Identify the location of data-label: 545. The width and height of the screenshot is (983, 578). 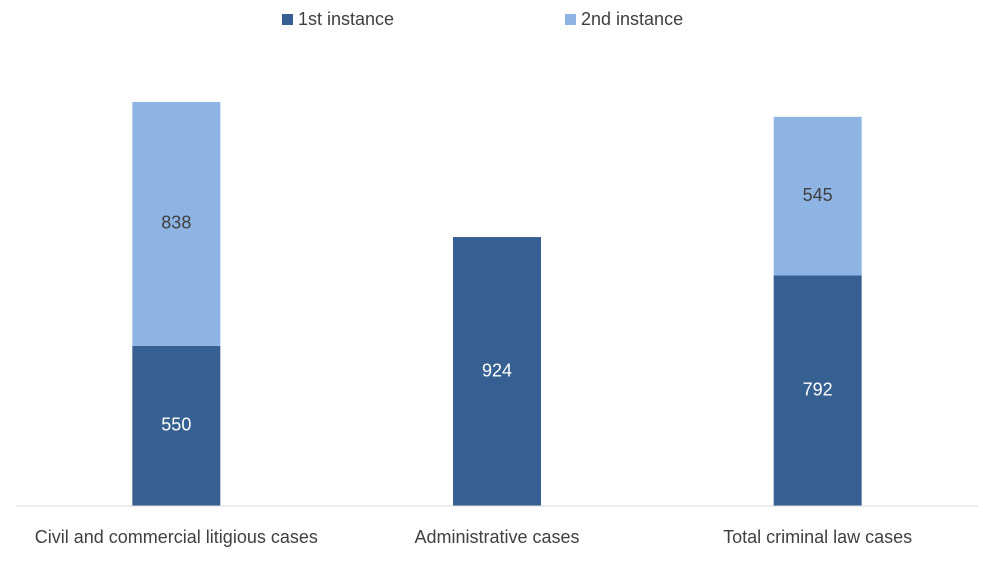
(818, 195).